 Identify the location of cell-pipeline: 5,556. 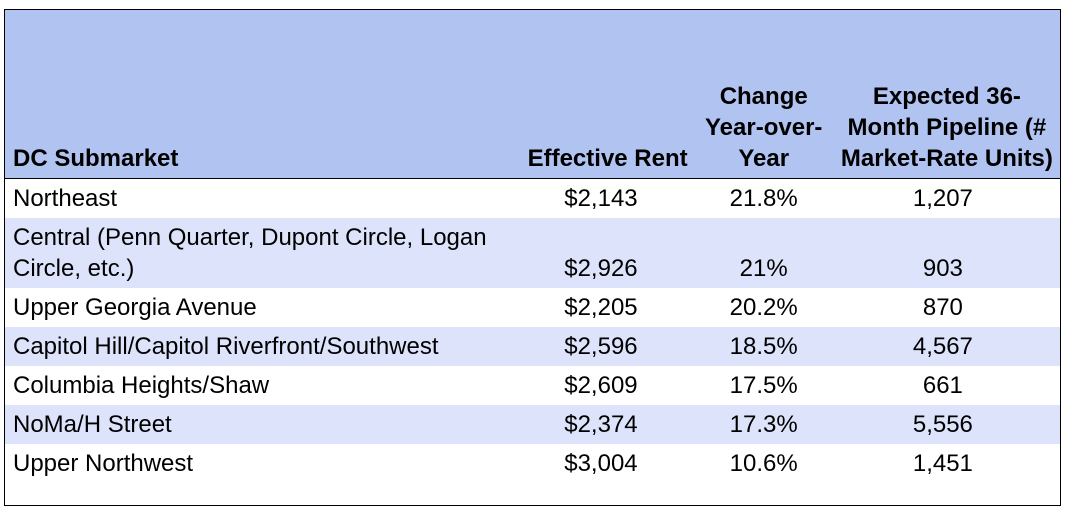
(942, 424).